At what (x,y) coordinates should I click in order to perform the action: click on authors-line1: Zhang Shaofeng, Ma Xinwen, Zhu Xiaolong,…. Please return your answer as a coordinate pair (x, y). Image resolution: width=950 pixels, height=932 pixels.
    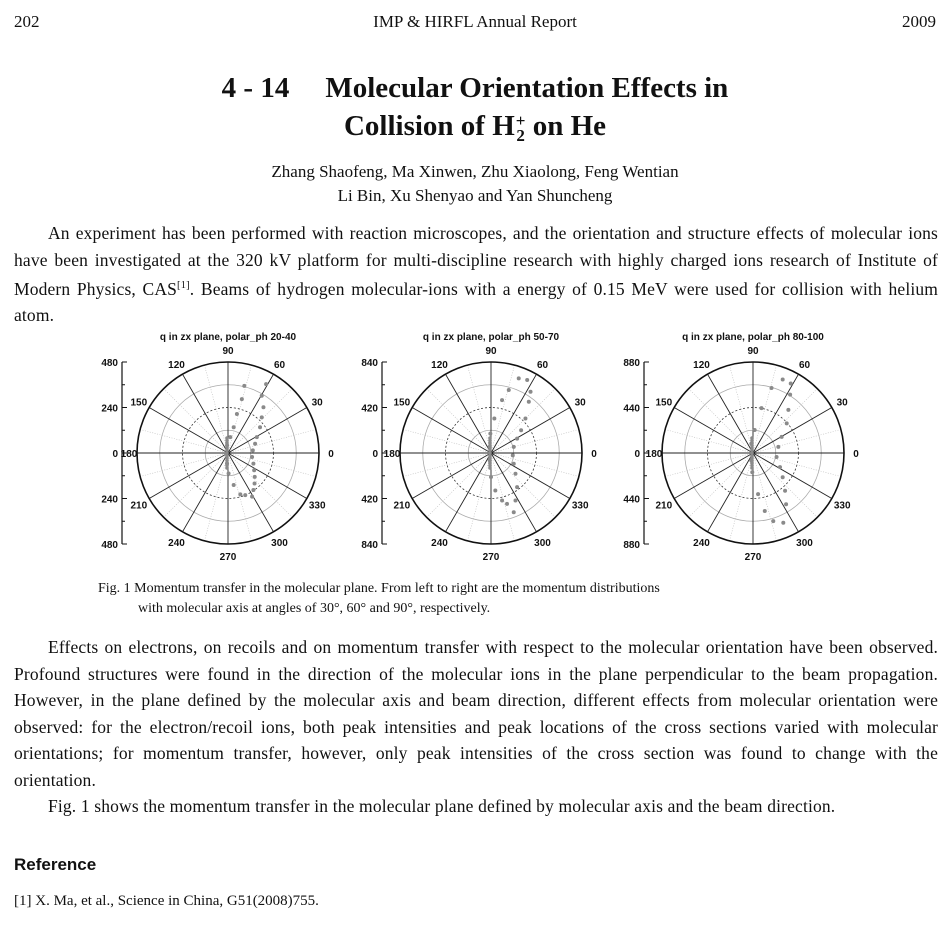
    Looking at the image, I should click on (475, 171).